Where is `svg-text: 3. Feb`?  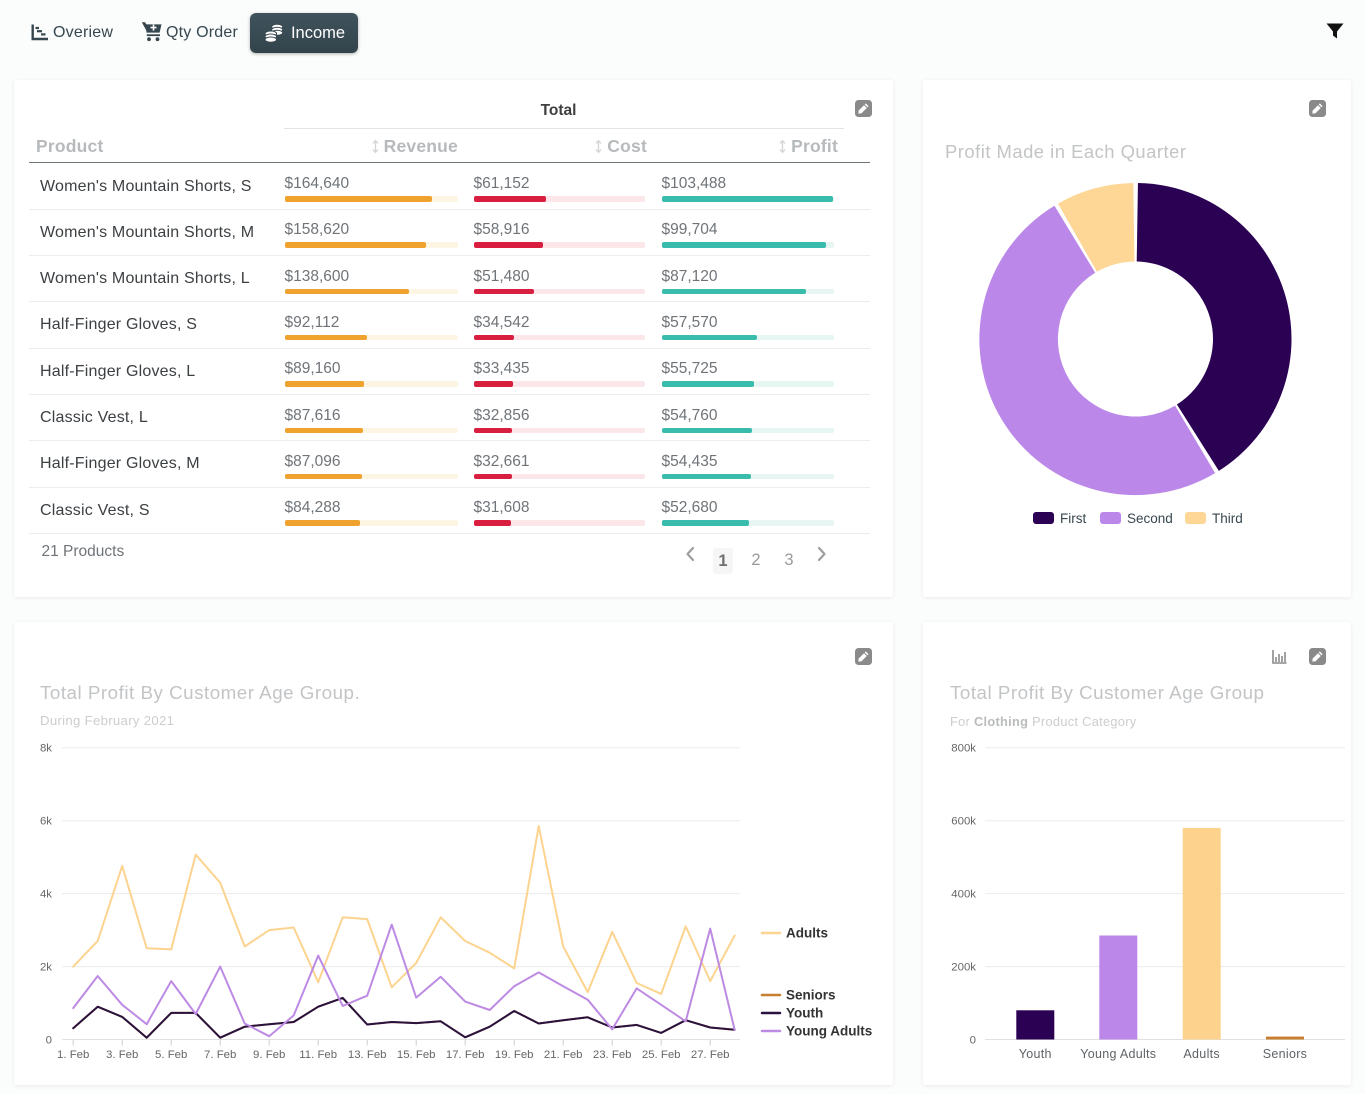
svg-text: 3. Feb is located at coordinates (122, 1055).